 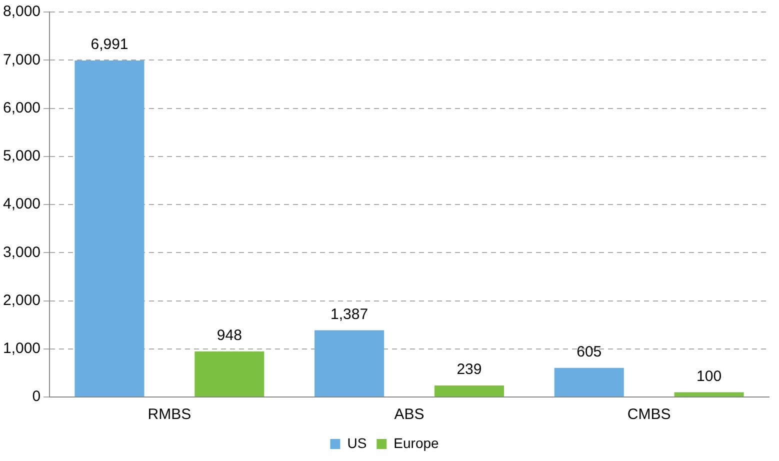 What do you see at coordinates (349, 314) in the screenshot?
I see `data-label: 1,387` at bounding box center [349, 314].